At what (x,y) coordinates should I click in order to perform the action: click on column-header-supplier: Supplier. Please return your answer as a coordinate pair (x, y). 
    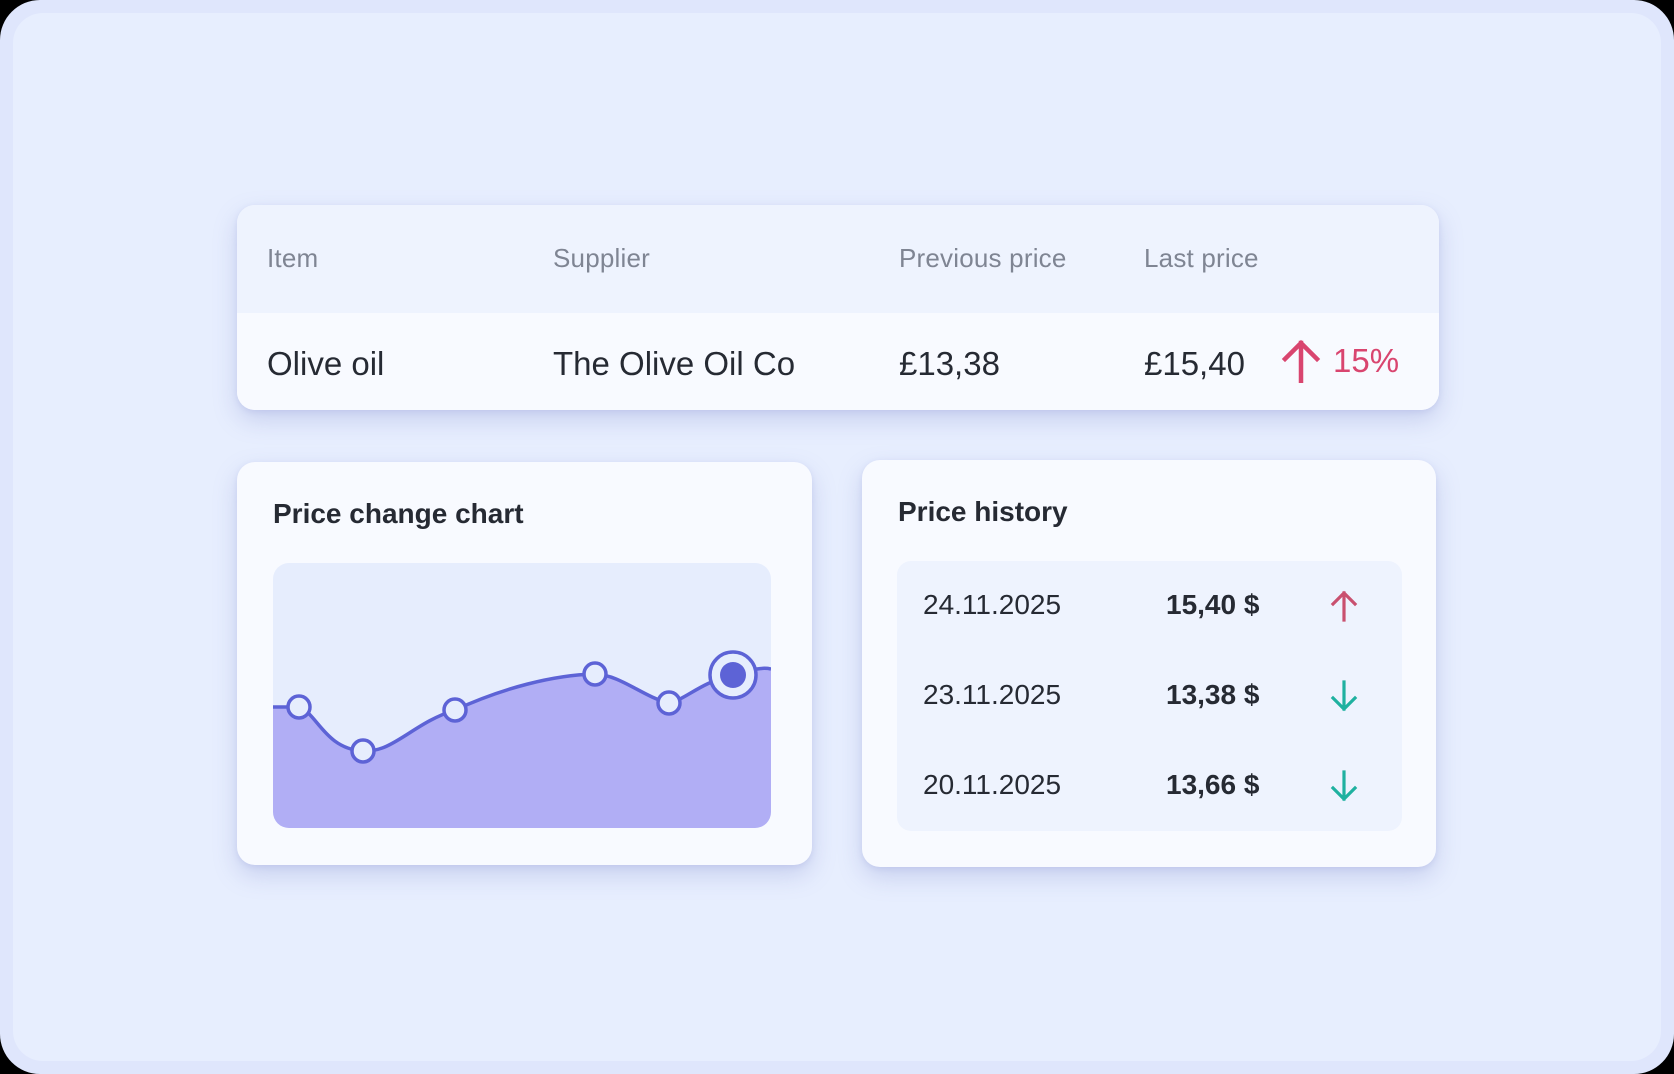
    Looking at the image, I should click on (601, 258).